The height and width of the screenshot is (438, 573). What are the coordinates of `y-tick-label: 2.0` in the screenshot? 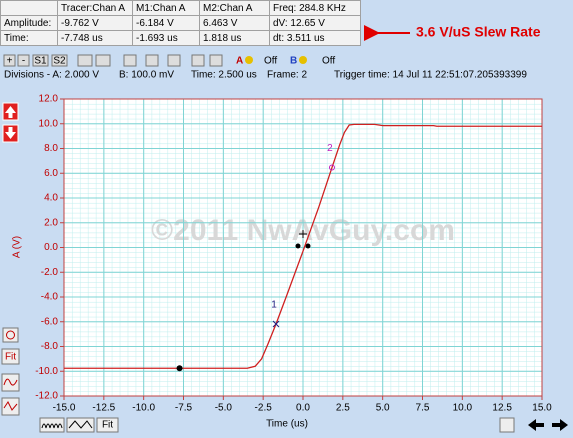 It's located at (51, 222).